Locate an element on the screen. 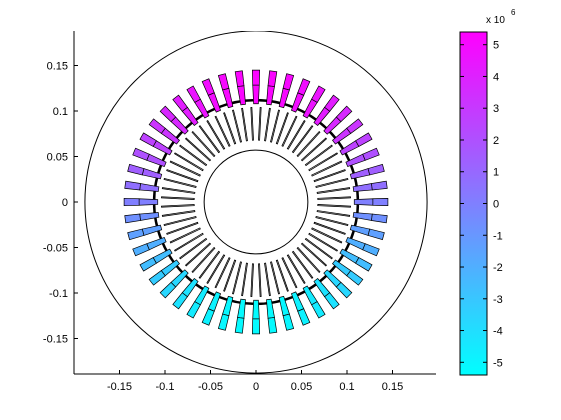 The height and width of the screenshot is (420, 561). colorbar: 5 4 3 2 1 0 -1 -2 -3 -4 -5 x 10 6 is located at coordinates (487, 192).